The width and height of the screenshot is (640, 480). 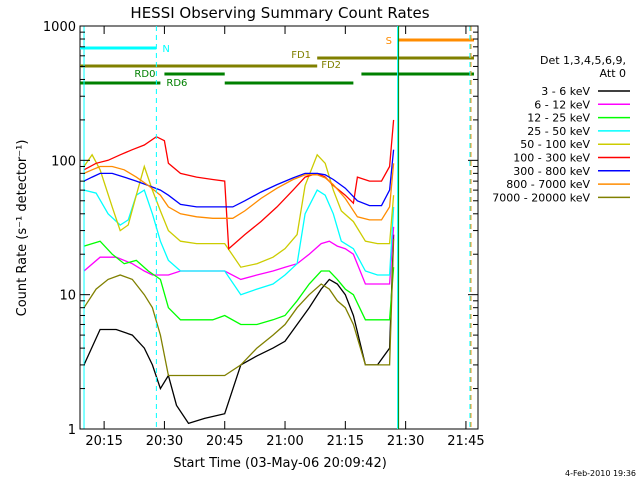 I want to click on x-tick-label: 21:30, so click(x=405, y=441).